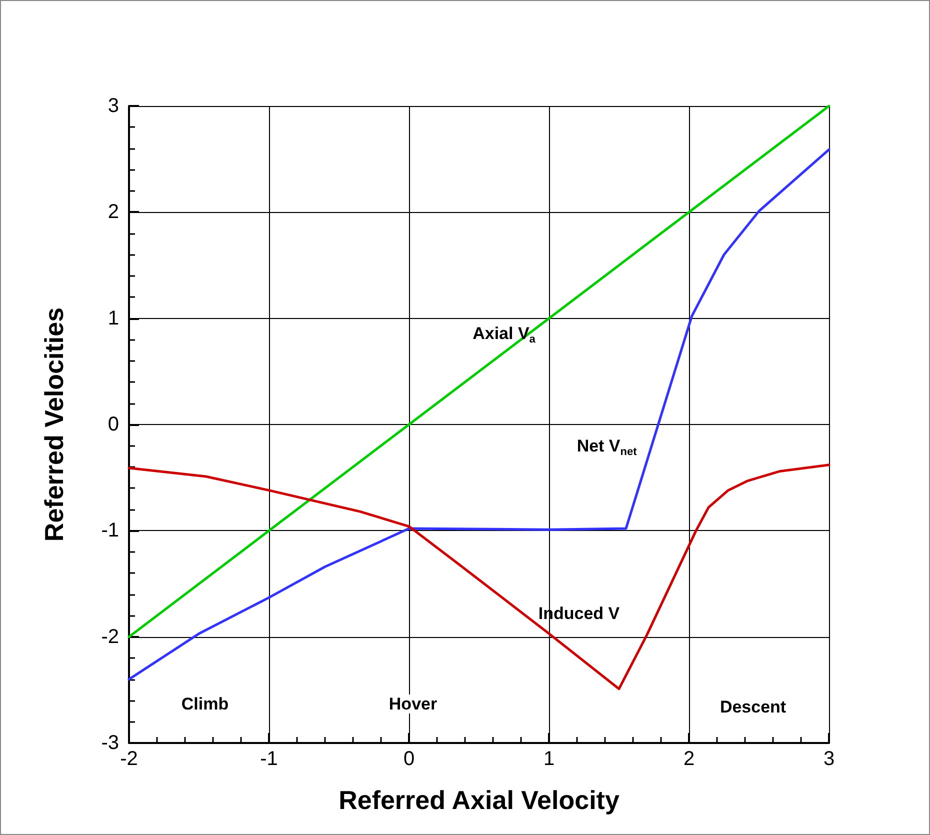  Describe the element at coordinates (113, 212) in the screenshot. I see `y-tick-label: 2` at that location.